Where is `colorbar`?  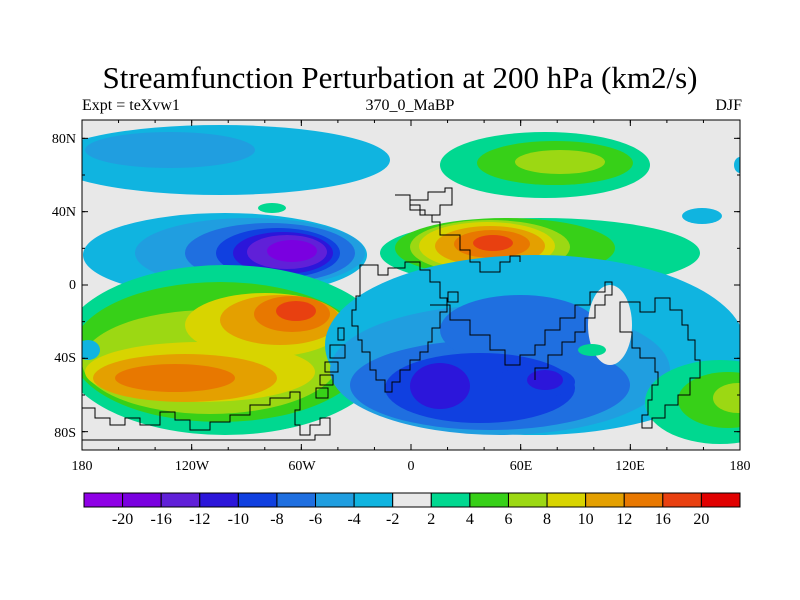
colorbar is located at coordinates (412, 500).